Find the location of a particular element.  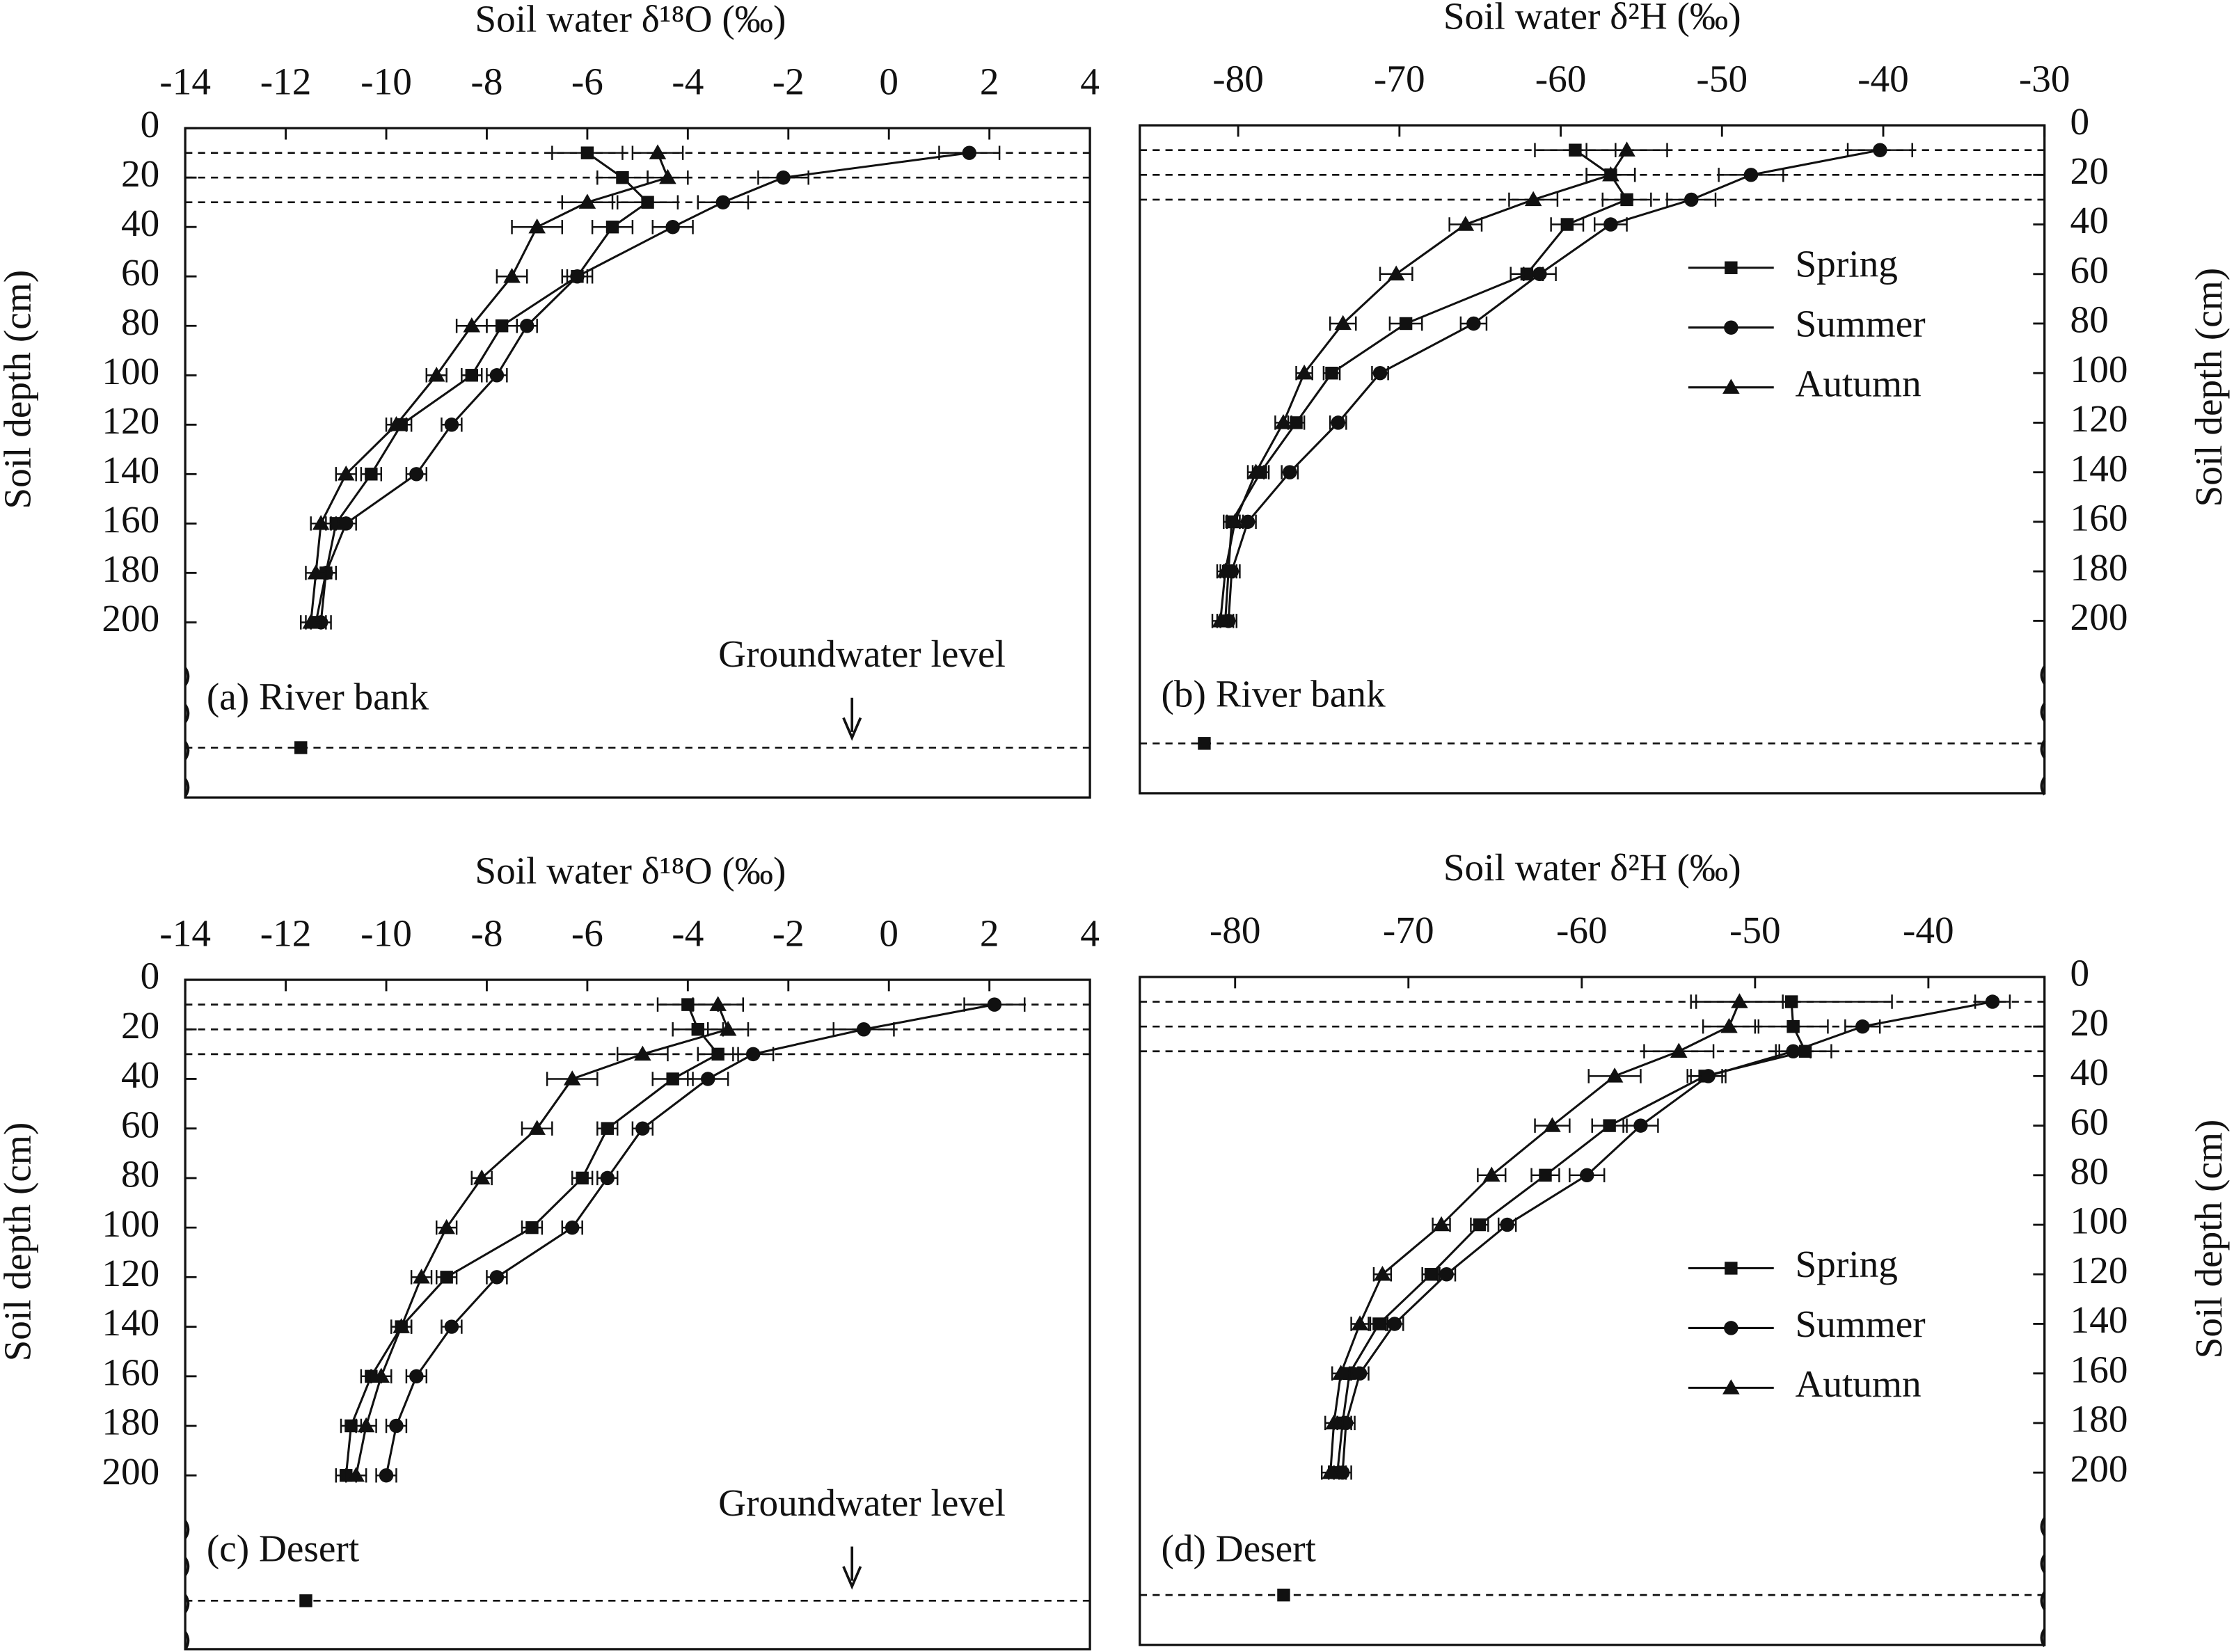

x-tick-label: -6 is located at coordinates (587, 81).